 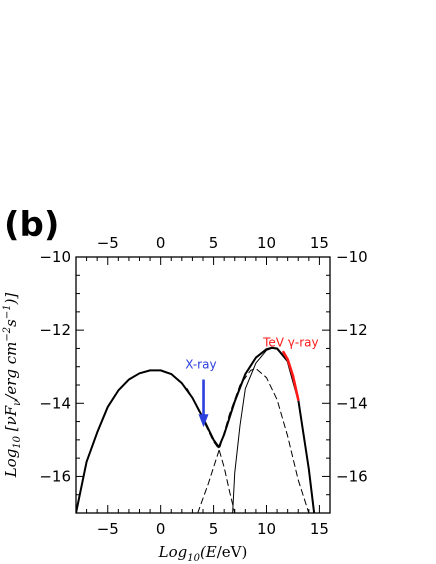 What do you see at coordinates (214, 243) in the screenshot?
I see `x-tick-label-top: 5` at bounding box center [214, 243].